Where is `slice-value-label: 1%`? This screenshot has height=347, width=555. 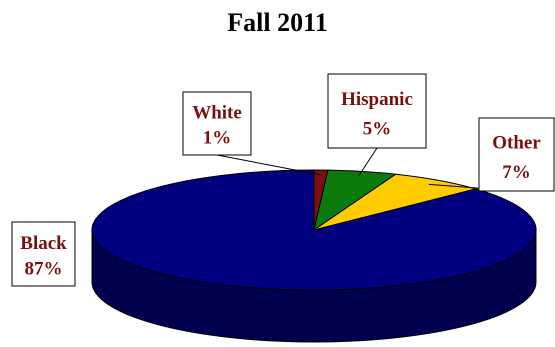 slice-value-label: 1% is located at coordinates (217, 138).